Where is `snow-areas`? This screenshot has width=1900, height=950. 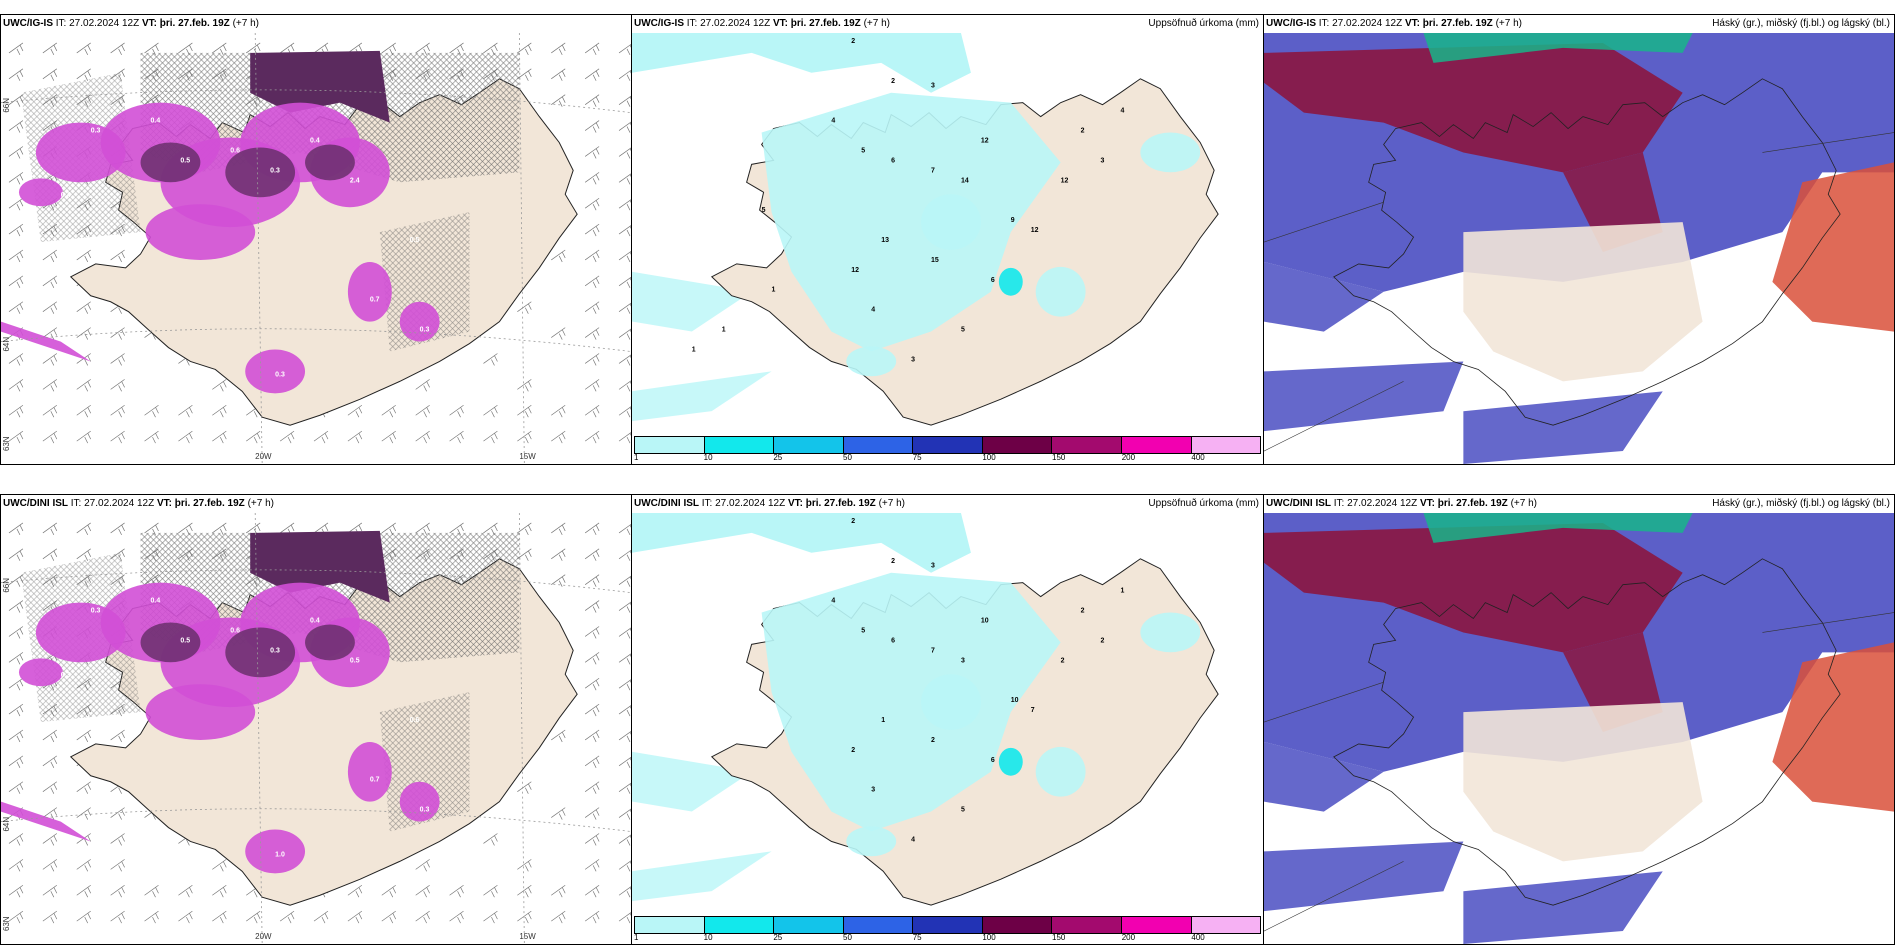
snow-areas is located at coordinates (220, 702).